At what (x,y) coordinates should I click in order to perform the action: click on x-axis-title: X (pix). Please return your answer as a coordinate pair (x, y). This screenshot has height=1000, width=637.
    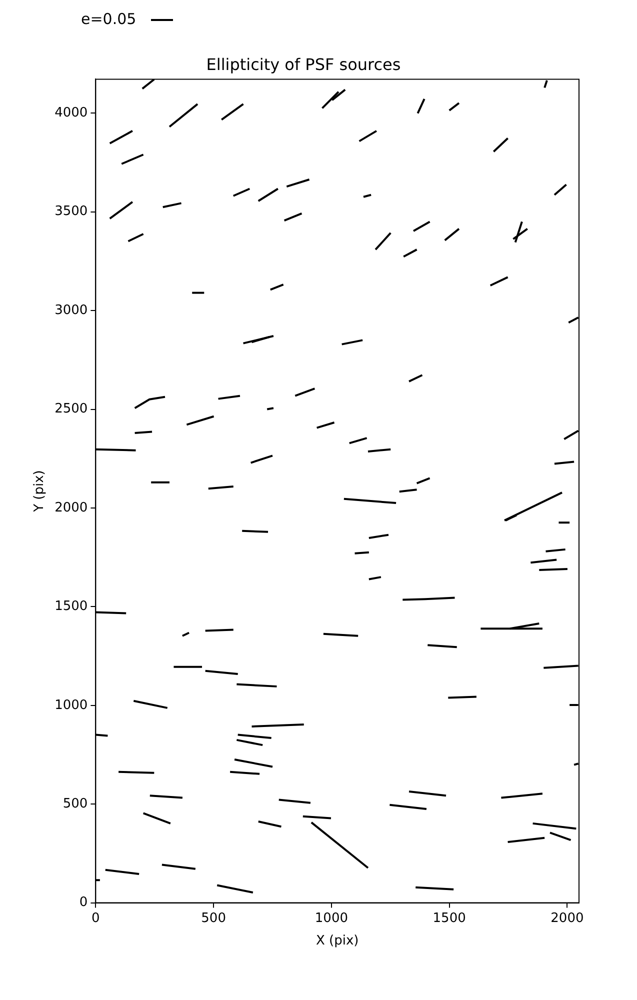
    Looking at the image, I should click on (337, 941).